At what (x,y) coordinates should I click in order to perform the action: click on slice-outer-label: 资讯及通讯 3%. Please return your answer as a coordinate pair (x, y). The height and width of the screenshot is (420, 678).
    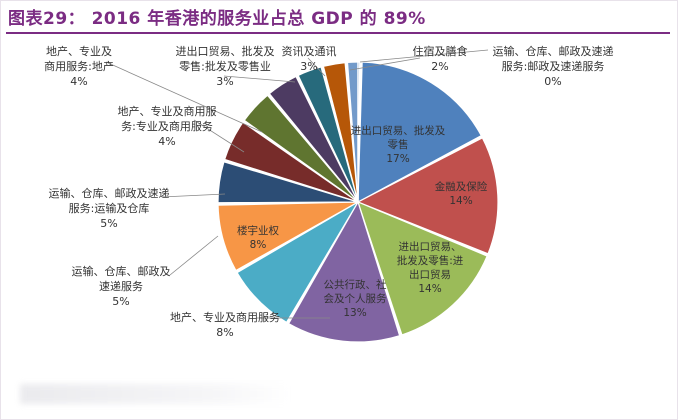
    Looking at the image, I should click on (309, 59).